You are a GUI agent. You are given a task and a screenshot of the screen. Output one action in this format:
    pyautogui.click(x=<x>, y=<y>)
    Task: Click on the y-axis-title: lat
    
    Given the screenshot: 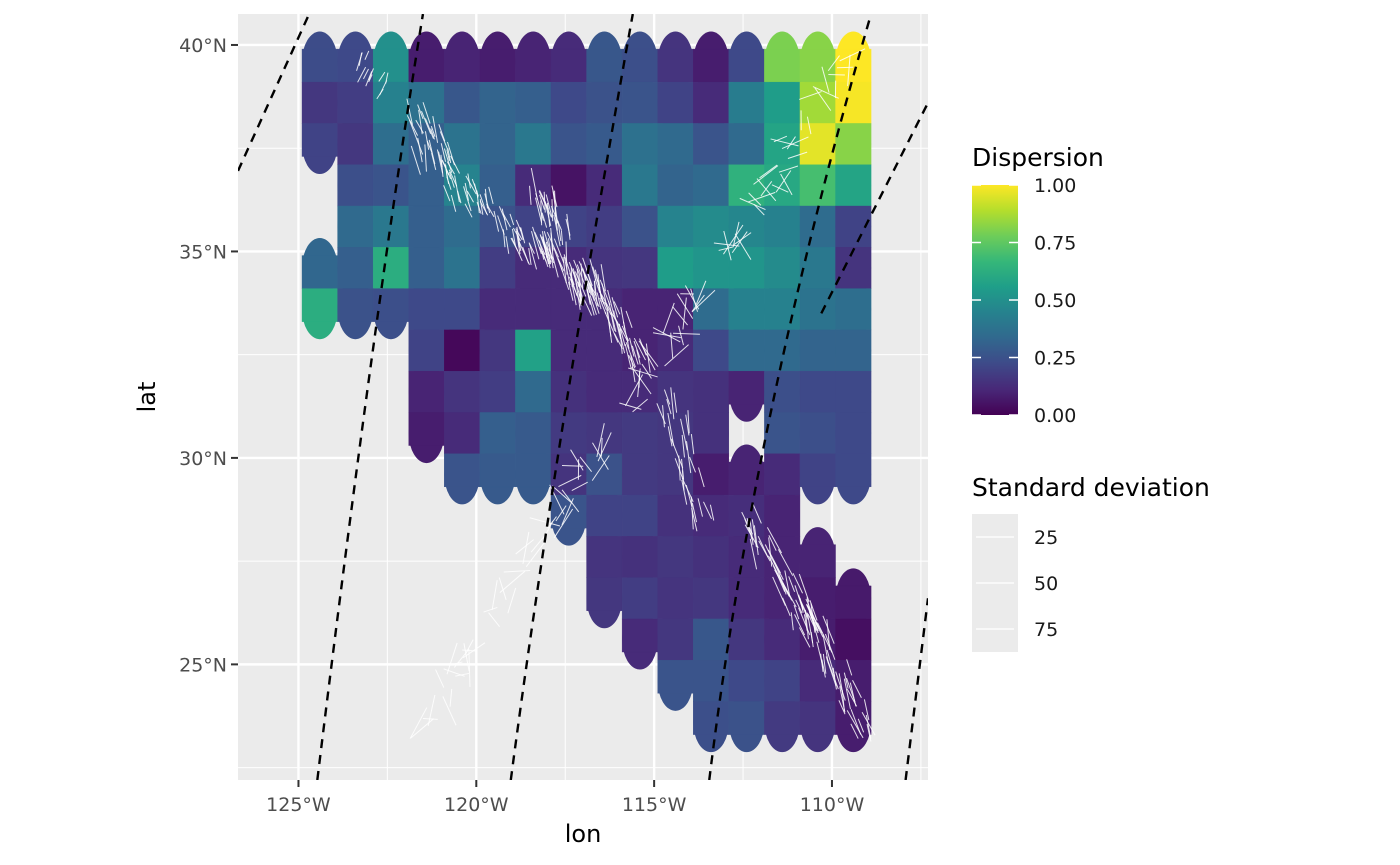 What is the action you would take?
    pyautogui.click(x=147, y=397)
    